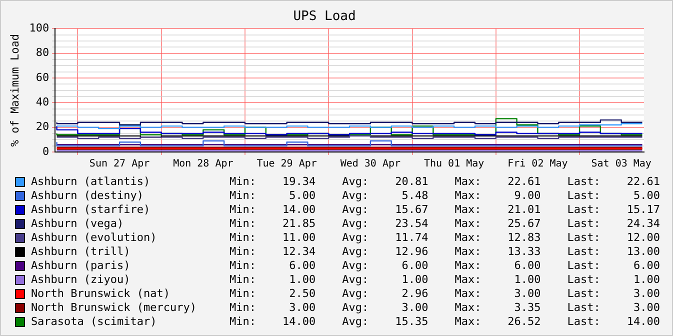 This screenshot has width=673, height=336. I want to click on text: Min: 14.00 Avg: 15.67 Max: 21.01 Last: 15.17, so click(445, 210).